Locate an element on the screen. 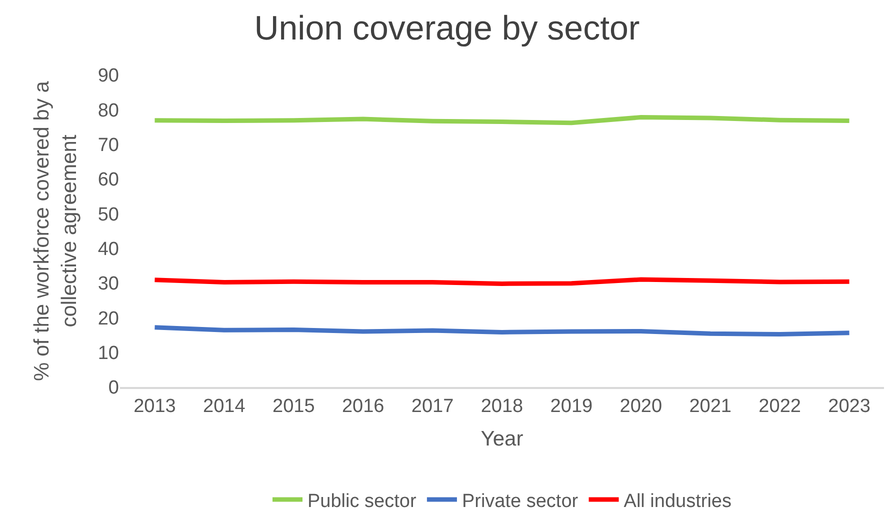 Image resolution: width=894 pixels, height=529 pixels. y-tick-label: 20 is located at coordinates (108, 319).